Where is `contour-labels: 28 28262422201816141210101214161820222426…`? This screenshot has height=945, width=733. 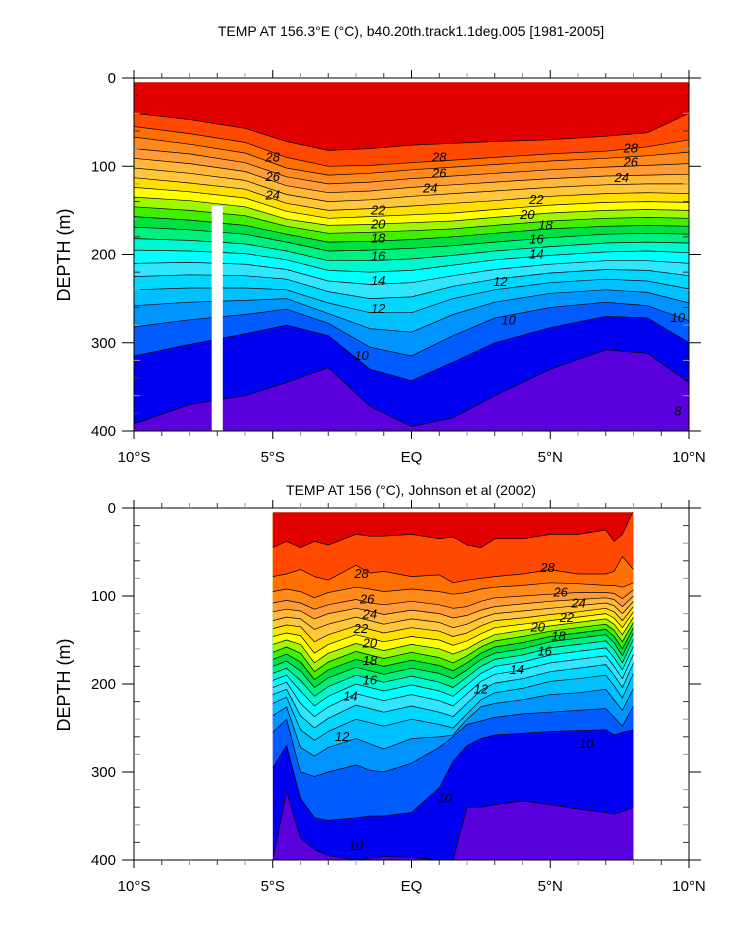 contour-labels: 28 28262422201816141210101214161820222426… is located at coordinates (464, 706).